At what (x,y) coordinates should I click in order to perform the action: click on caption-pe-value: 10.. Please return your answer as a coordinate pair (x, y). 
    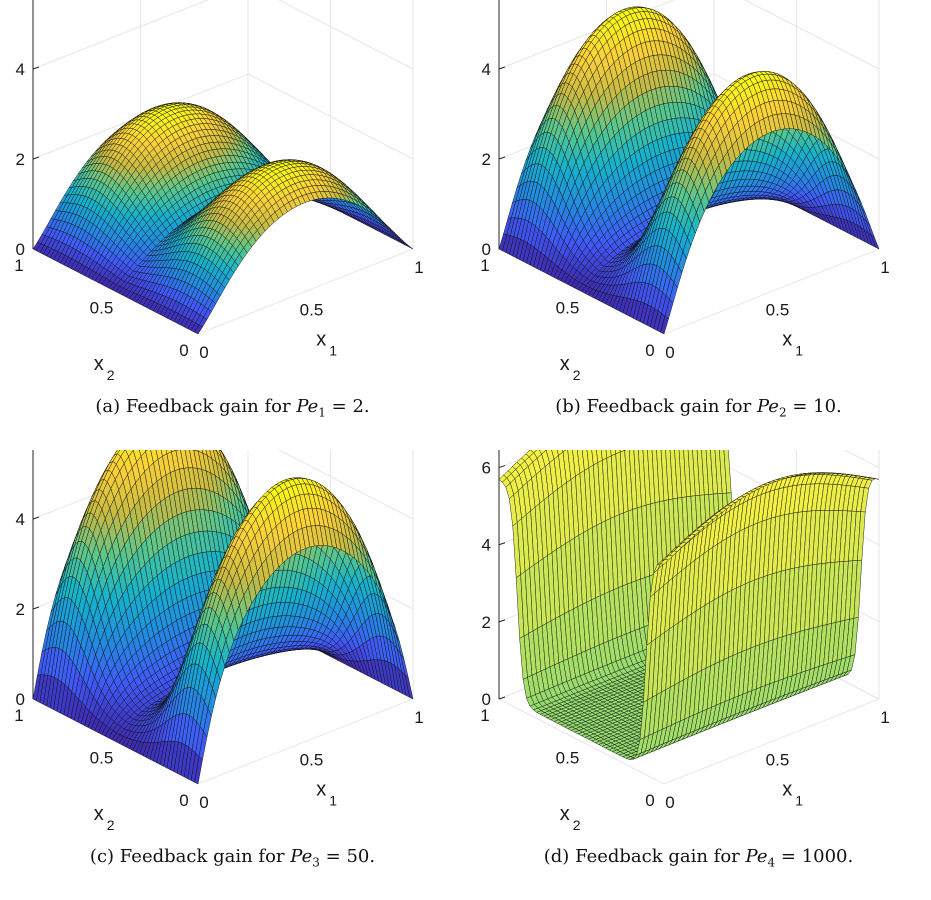
    Looking at the image, I should click on (827, 406).